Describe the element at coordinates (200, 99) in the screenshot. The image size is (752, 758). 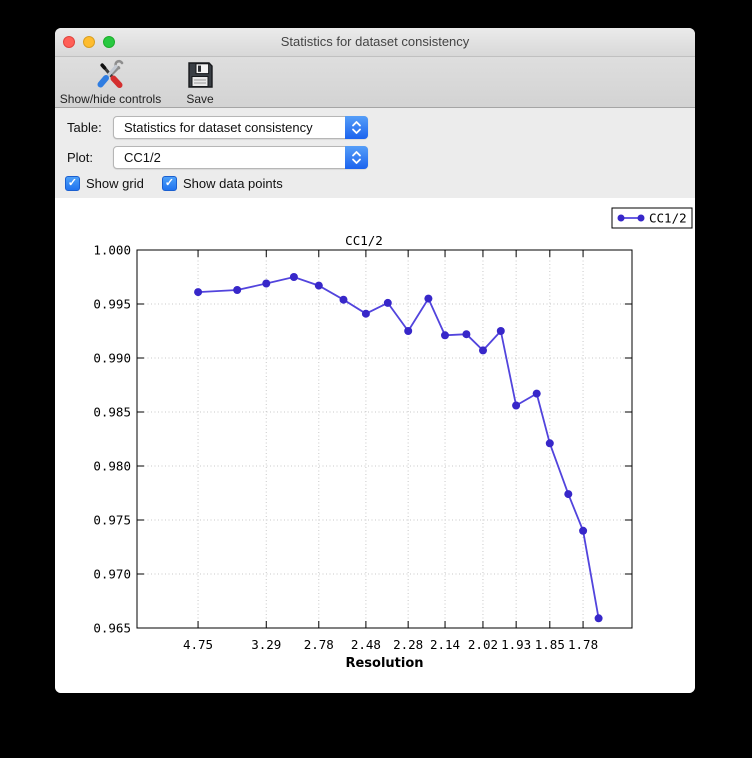
I see `save-label: Save` at that location.